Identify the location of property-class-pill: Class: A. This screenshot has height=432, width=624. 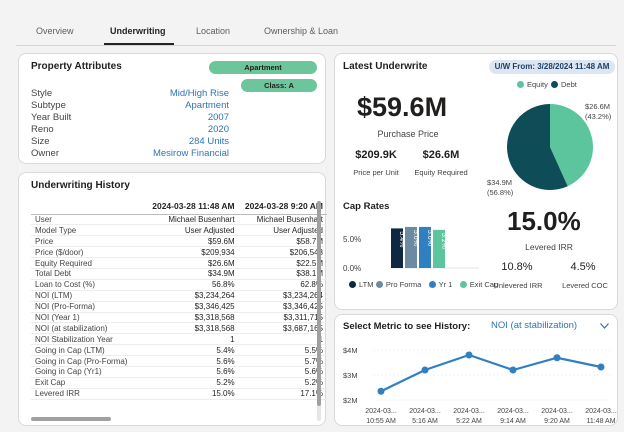
(279, 85).